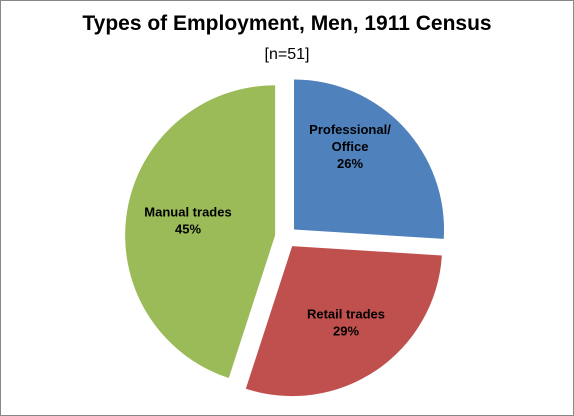 The width and height of the screenshot is (574, 416). What do you see at coordinates (287, 54) in the screenshot?
I see `chart-subtitle: [n=51]` at bounding box center [287, 54].